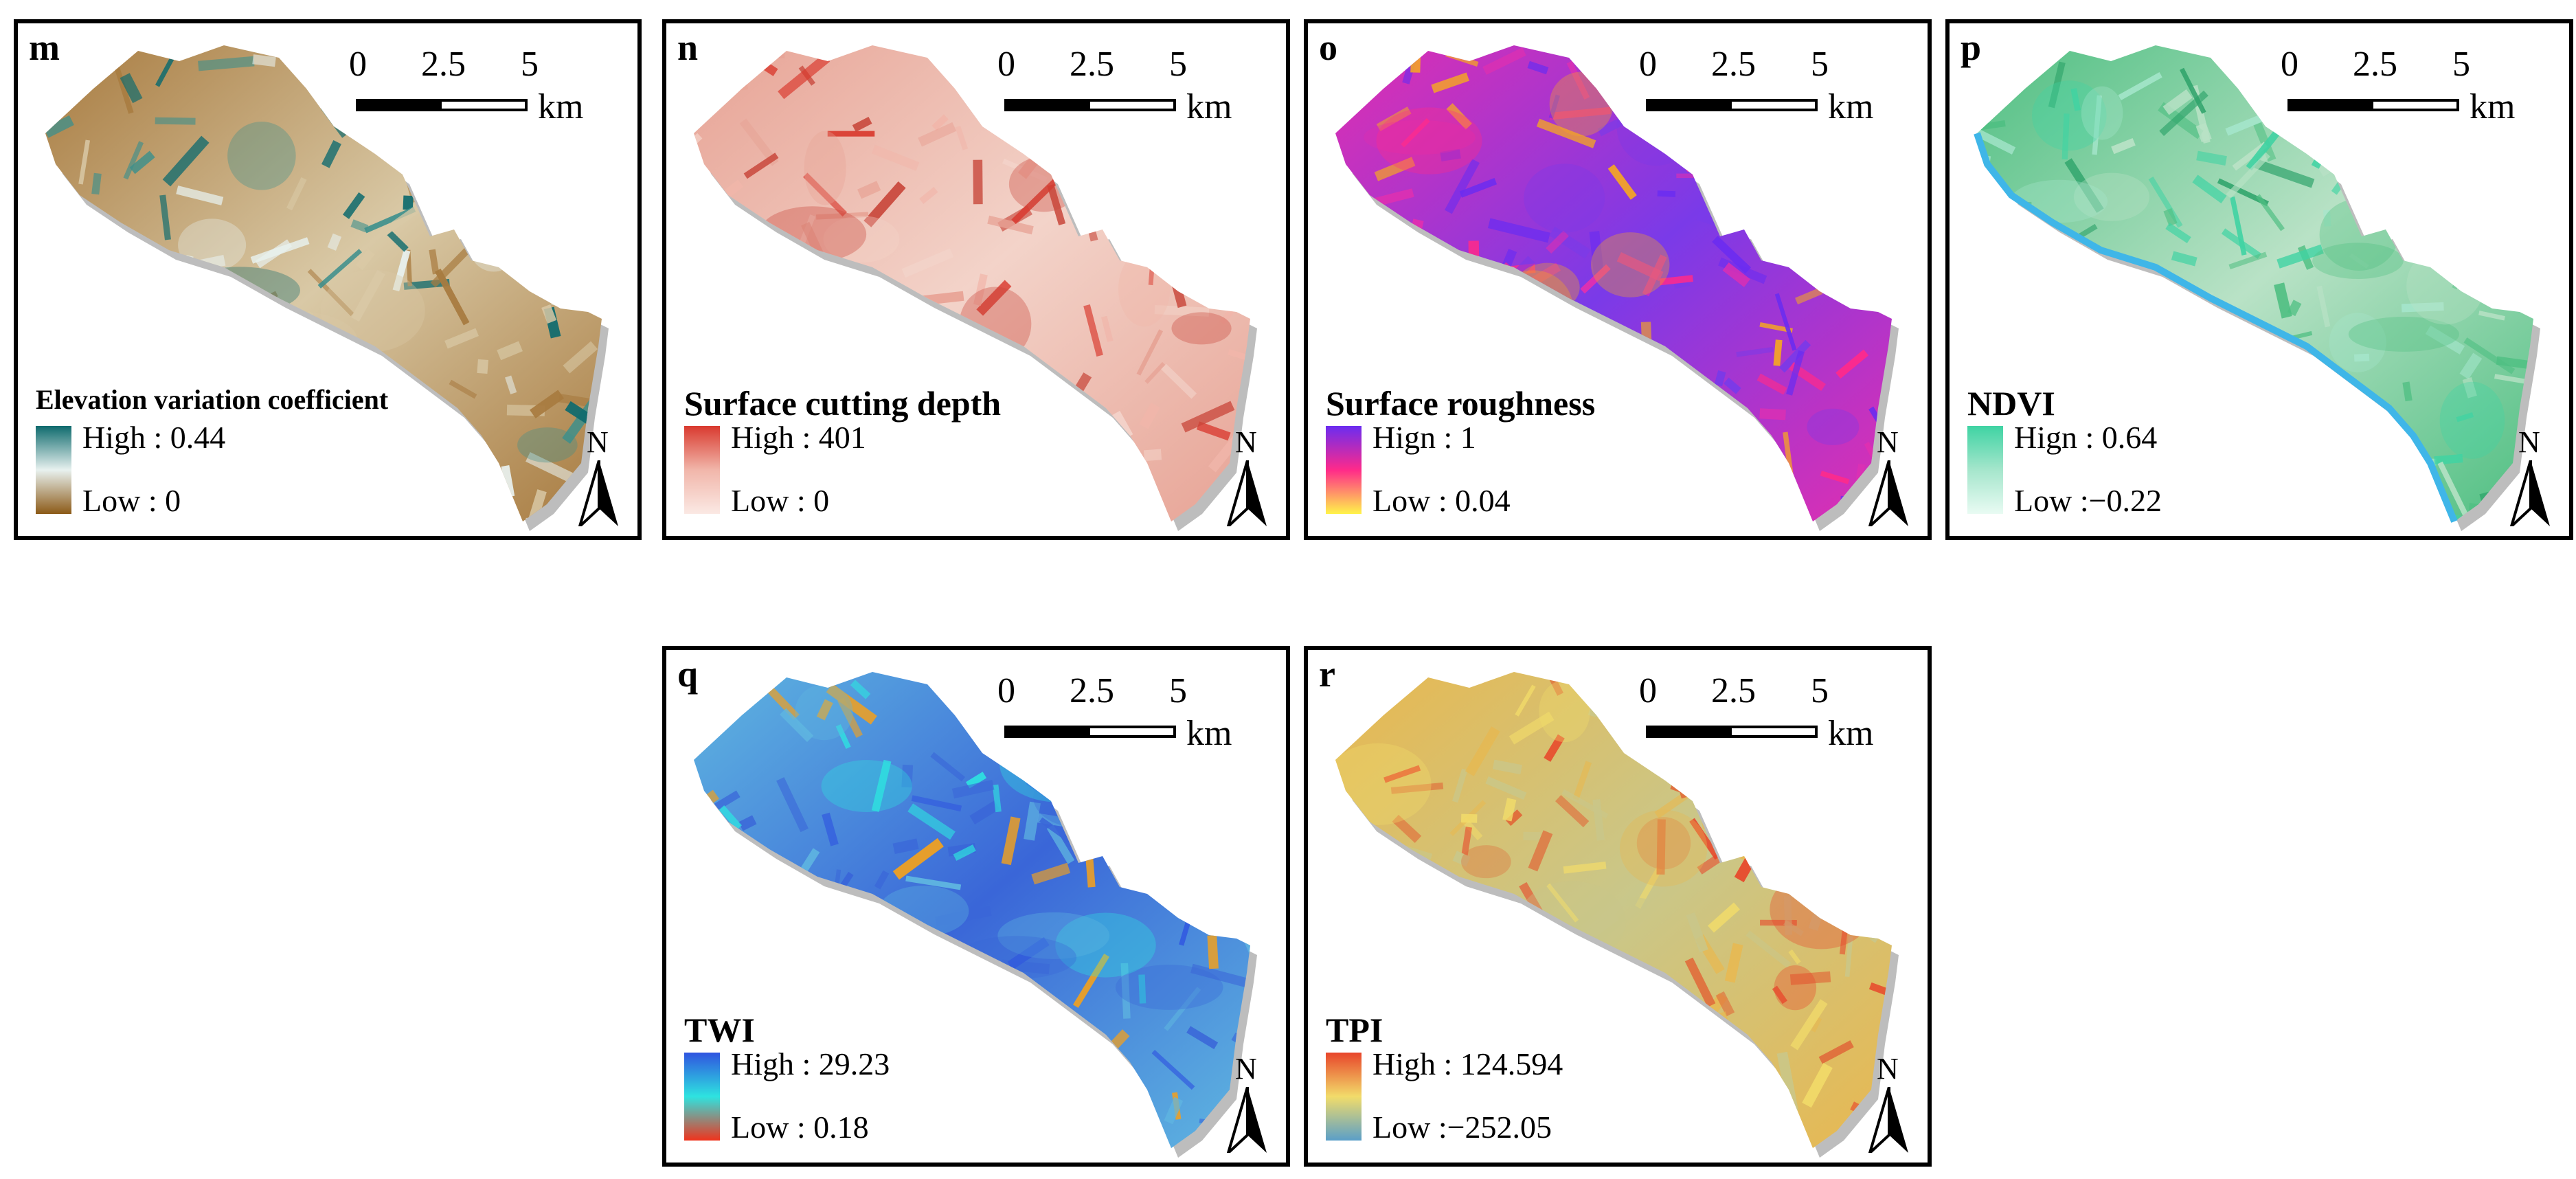 The height and width of the screenshot is (1179, 2576). What do you see at coordinates (897, 1081) in the screenshot?
I see `legend: TWI High : 29.23 Low : 0.18` at bounding box center [897, 1081].